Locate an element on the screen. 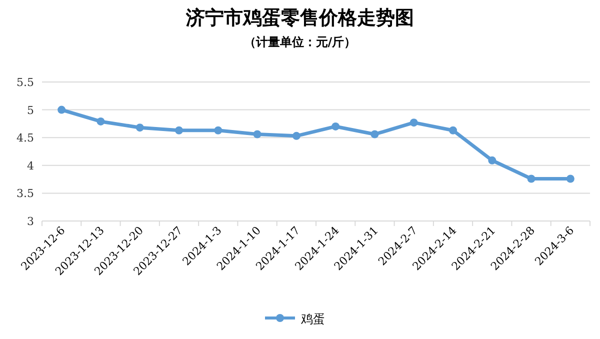 The image size is (600, 339). y-tick-label: 5.5 is located at coordinates (25, 82).